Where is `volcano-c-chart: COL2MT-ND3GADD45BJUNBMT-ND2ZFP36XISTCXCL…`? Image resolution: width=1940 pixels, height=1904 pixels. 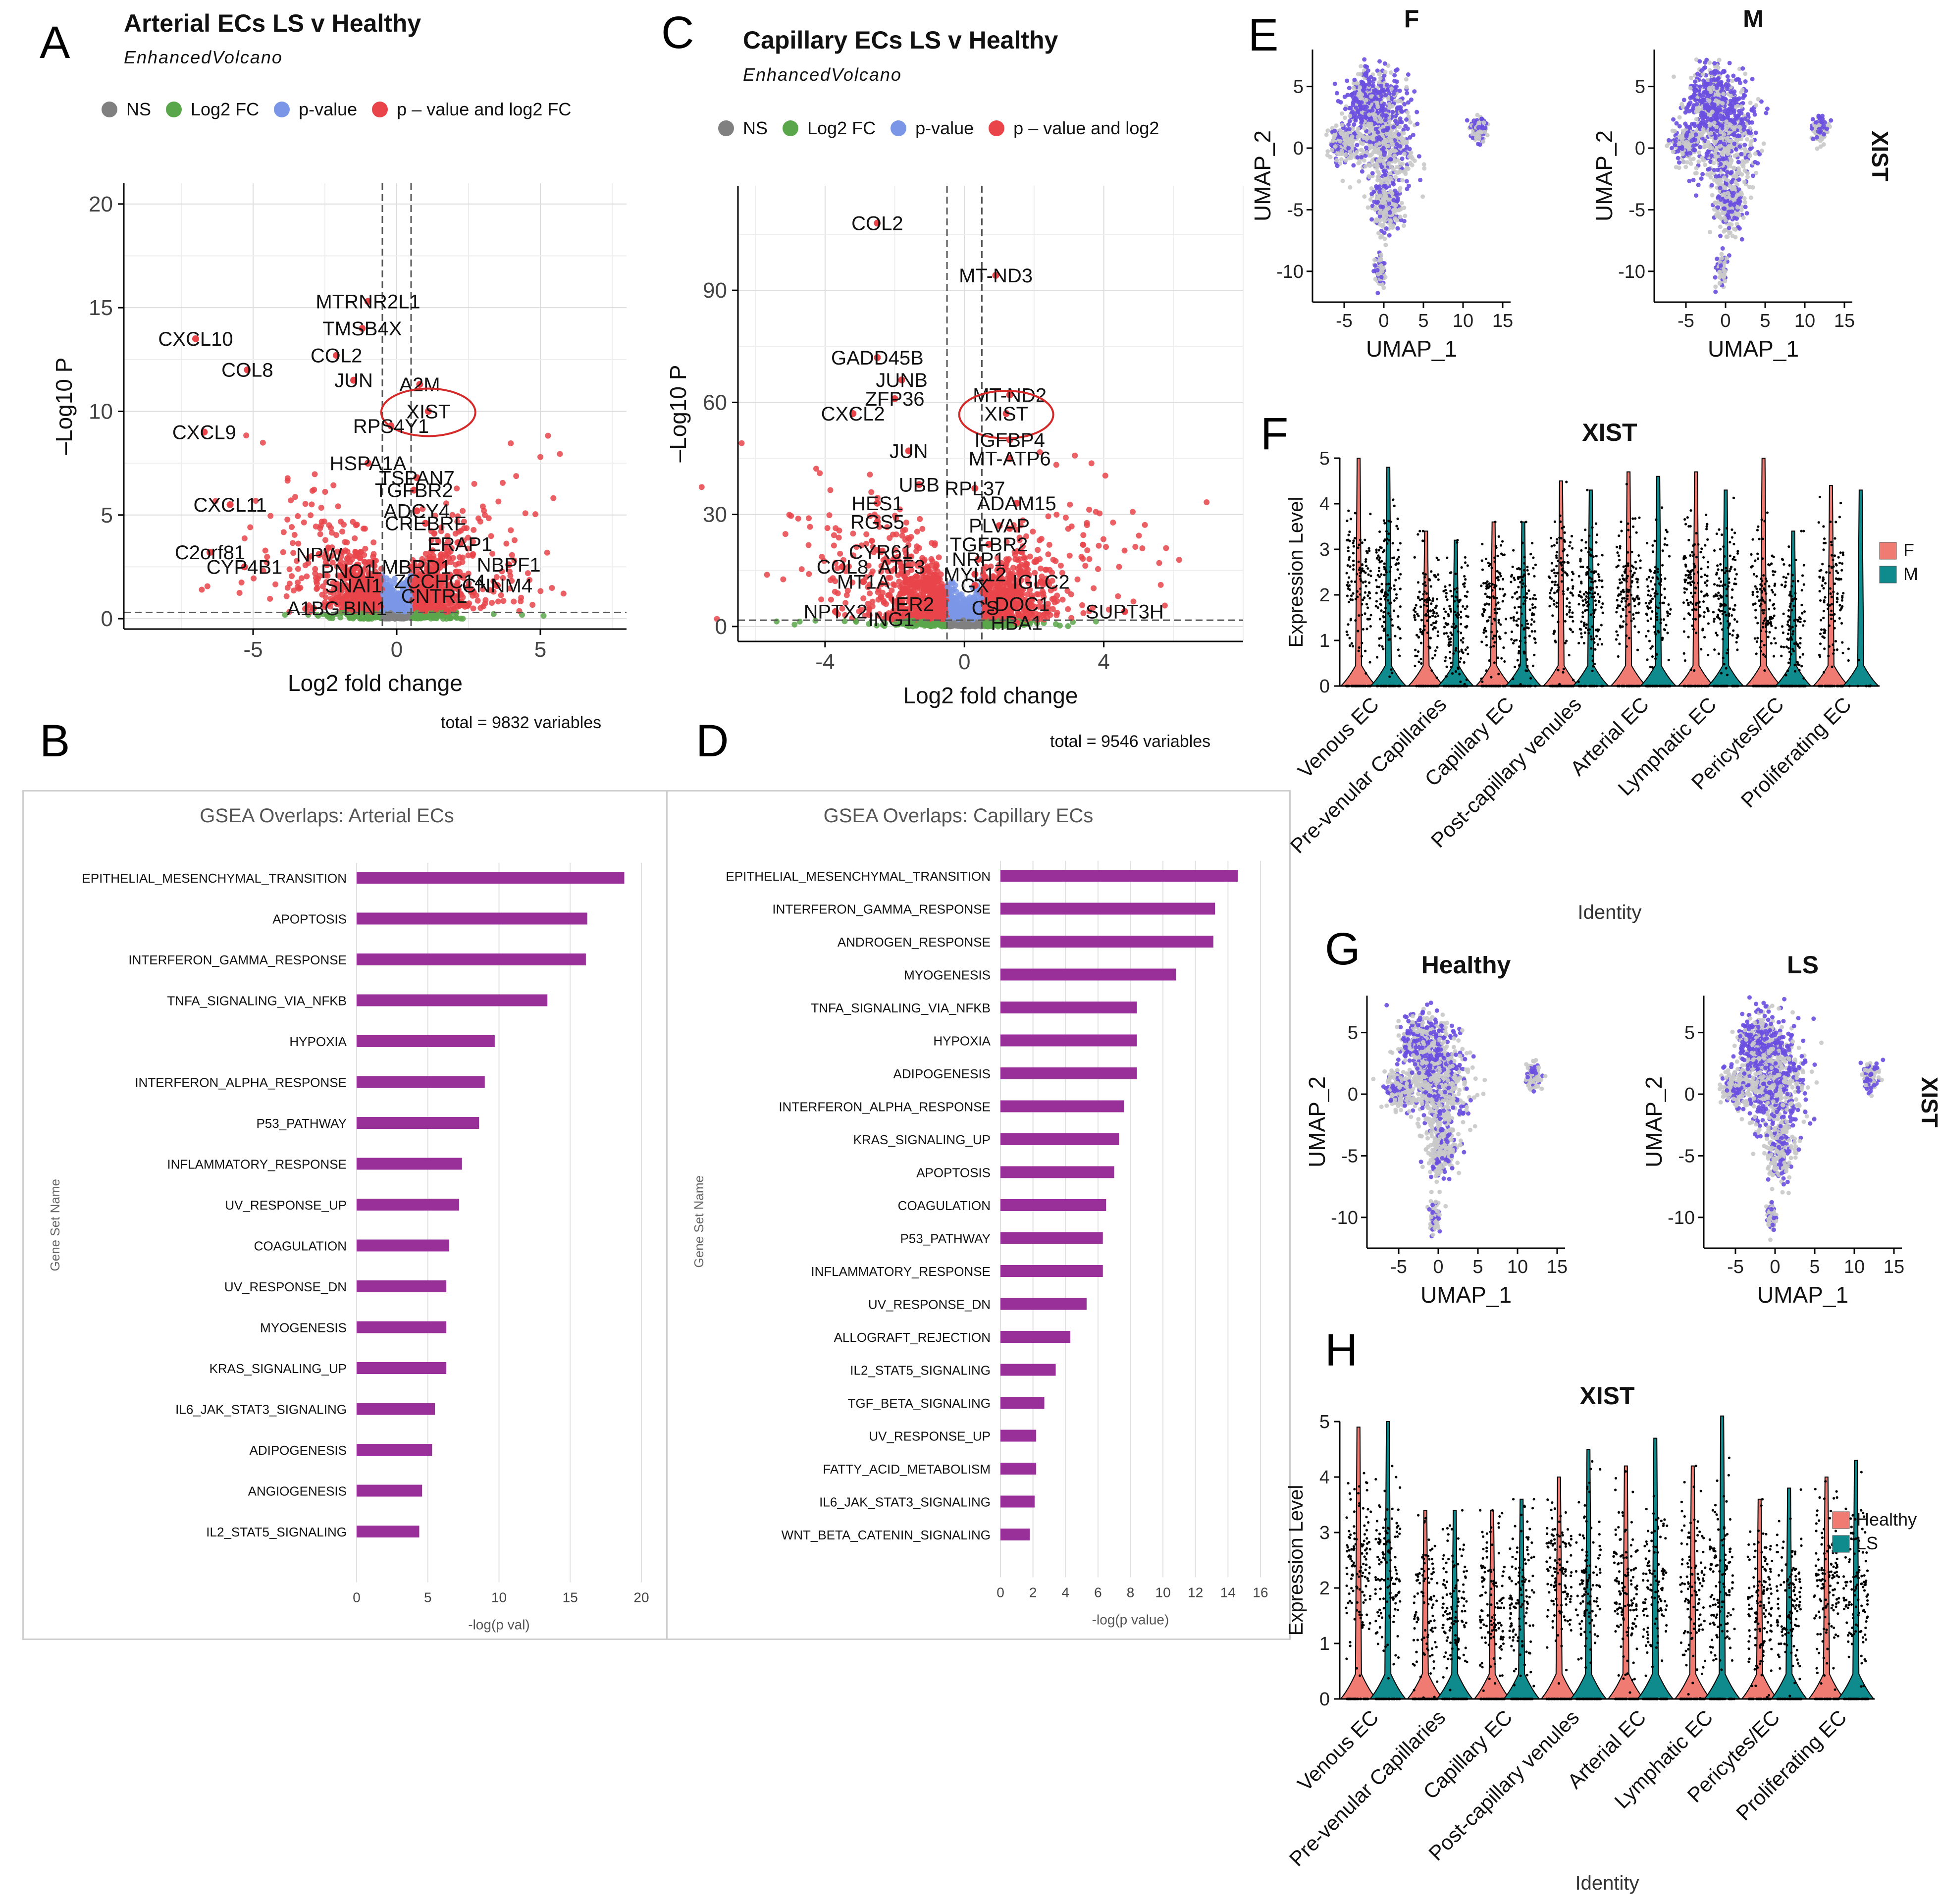 volcano-c-chart: COL2MT-ND3GADD45BJUNBMT-ND2ZFP36XISTCXCL… is located at coordinates (954, 447).